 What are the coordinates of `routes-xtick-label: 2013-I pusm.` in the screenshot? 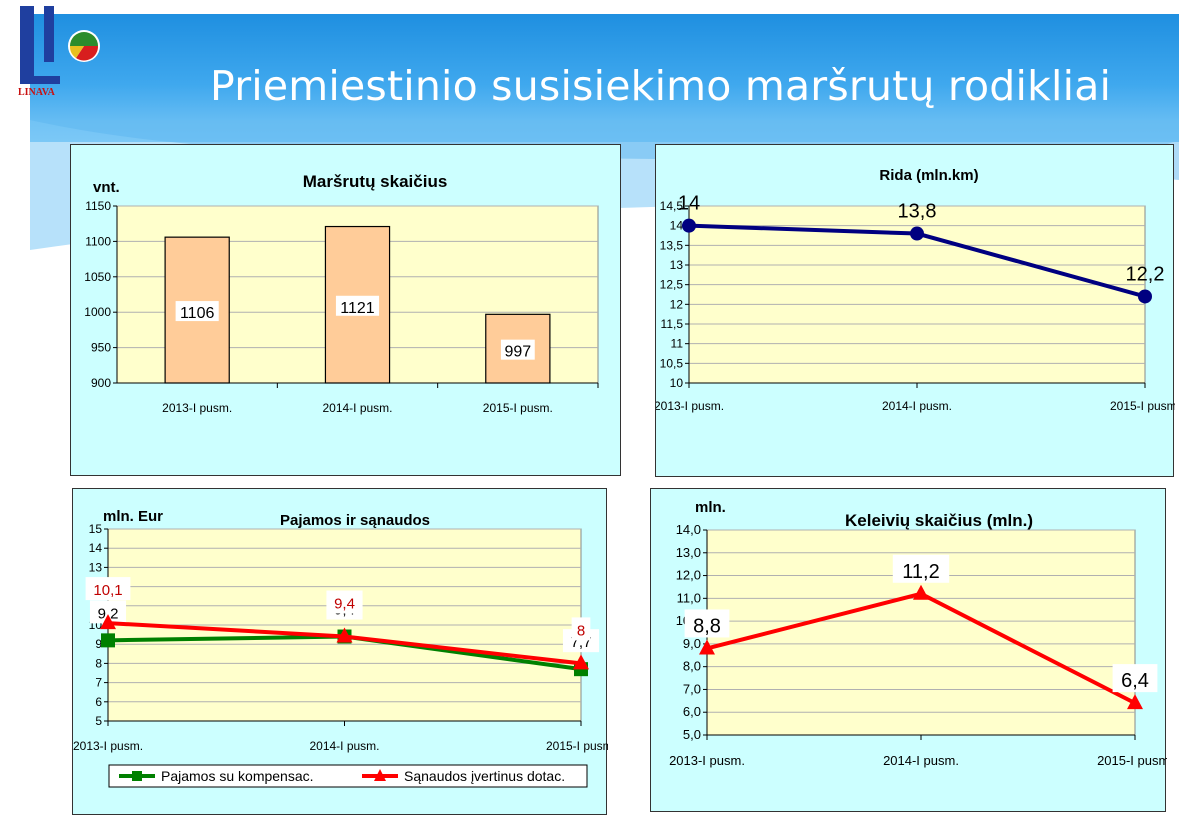 It's located at (197, 408).